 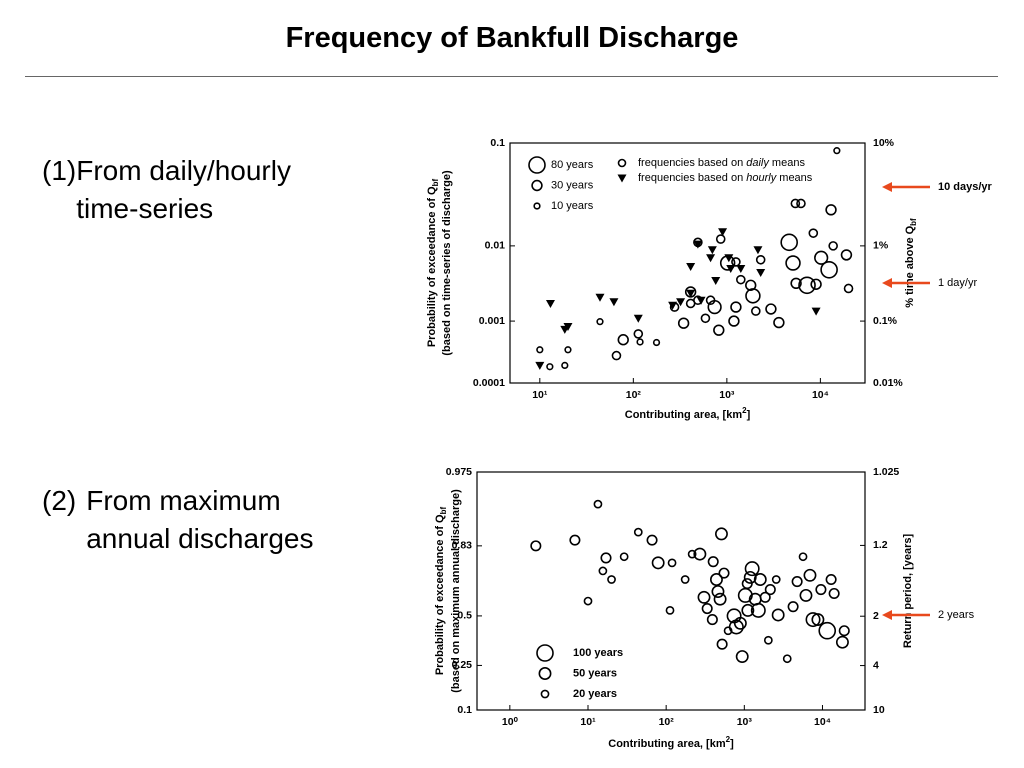 What do you see at coordinates (794, 178) in the screenshot?
I see `legend-label-part: means` at bounding box center [794, 178].